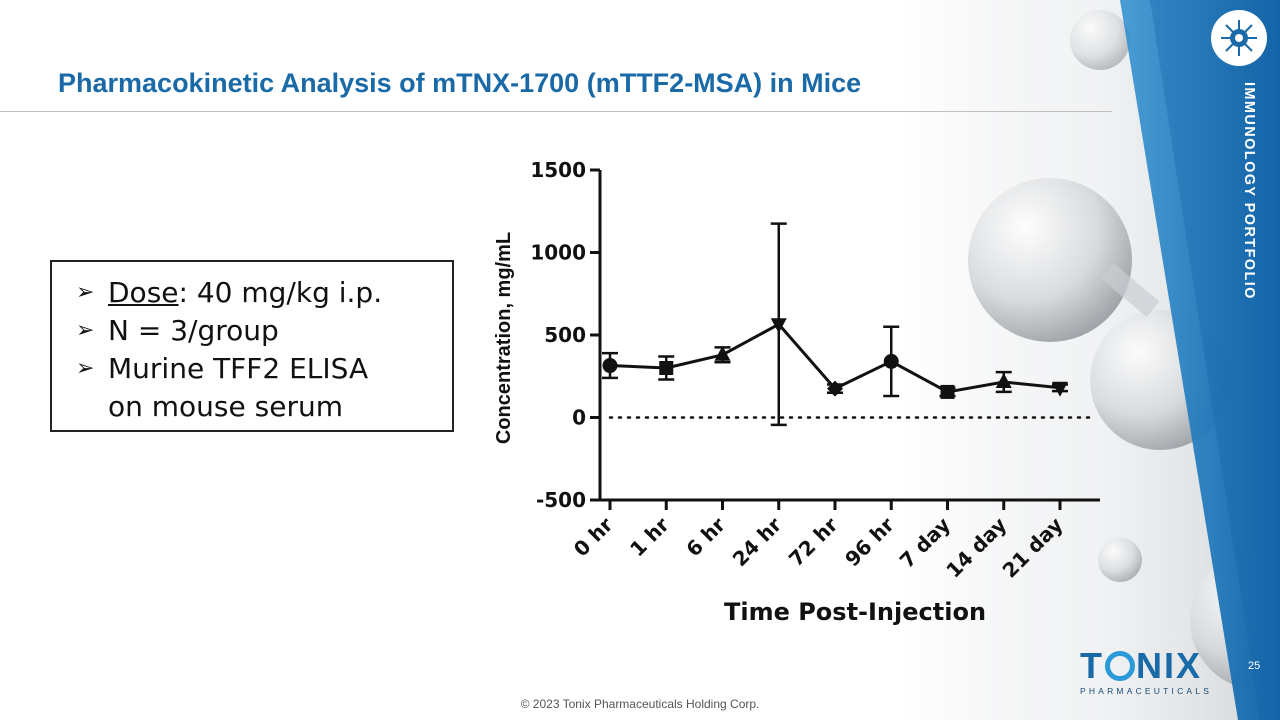  I want to click on assay-line2: on mouse serum, so click(225, 406).